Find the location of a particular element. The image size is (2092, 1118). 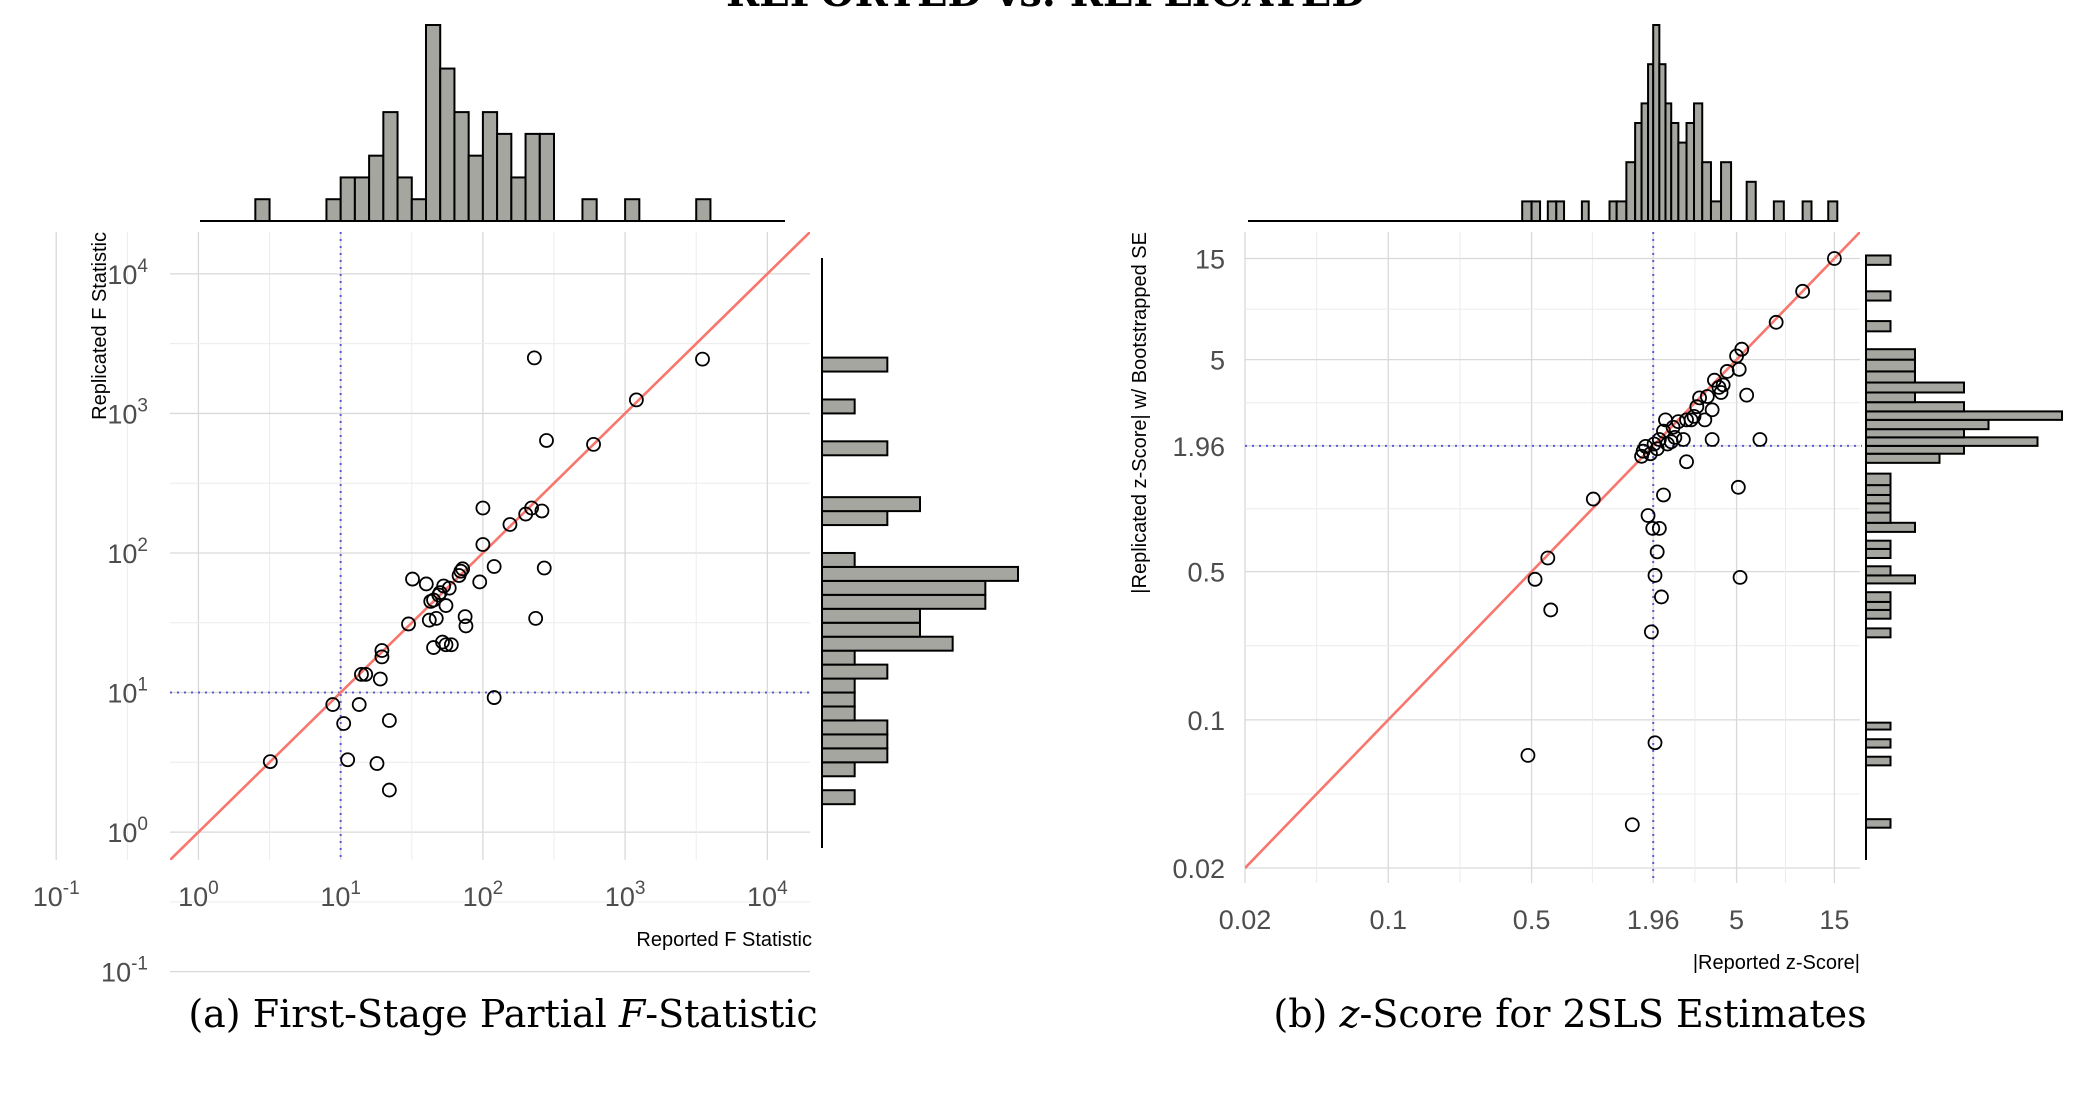

right-histogram is located at coordinates (920, 553).